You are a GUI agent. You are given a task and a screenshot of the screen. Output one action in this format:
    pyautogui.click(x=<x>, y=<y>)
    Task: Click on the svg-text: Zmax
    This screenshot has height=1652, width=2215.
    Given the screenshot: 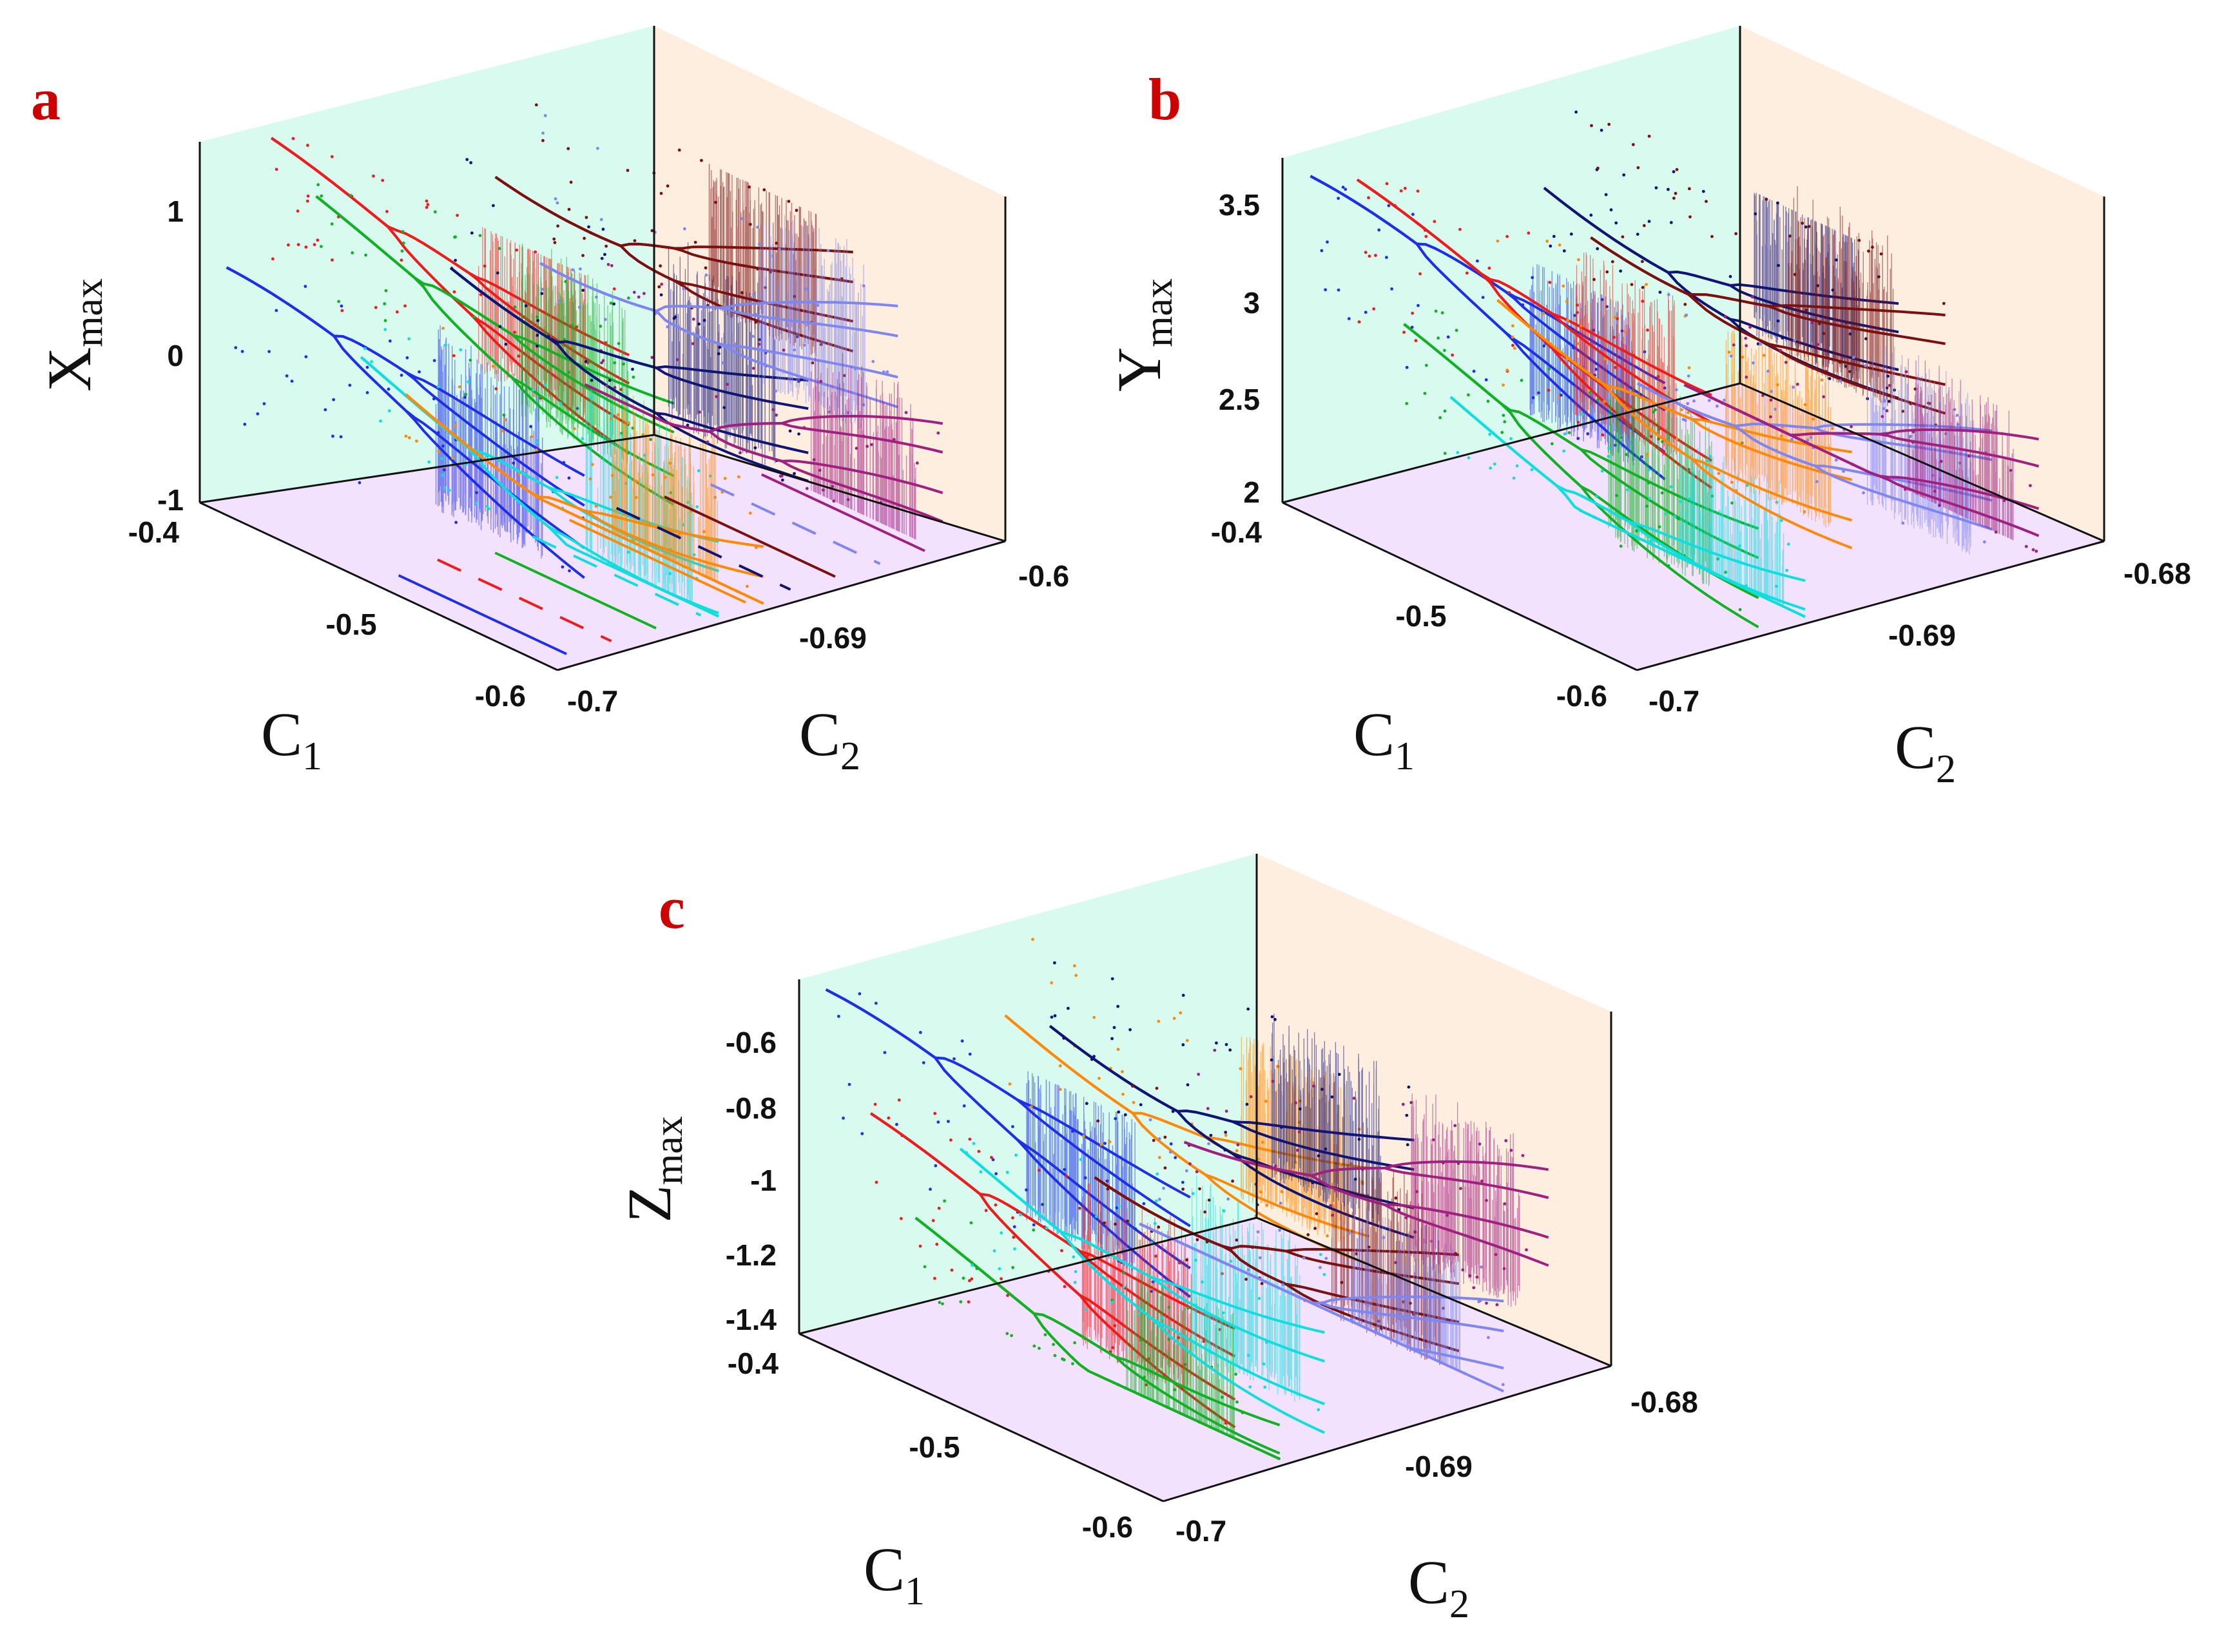 What is the action you would take?
    pyautogui.click(x=653, y=1169)
    